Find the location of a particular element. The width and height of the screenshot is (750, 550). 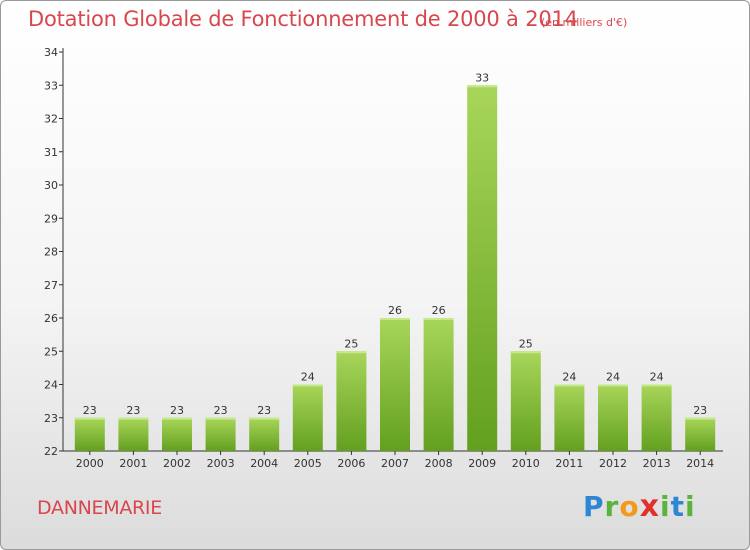

y-tick: 27 is located at coordinates (53, 285).